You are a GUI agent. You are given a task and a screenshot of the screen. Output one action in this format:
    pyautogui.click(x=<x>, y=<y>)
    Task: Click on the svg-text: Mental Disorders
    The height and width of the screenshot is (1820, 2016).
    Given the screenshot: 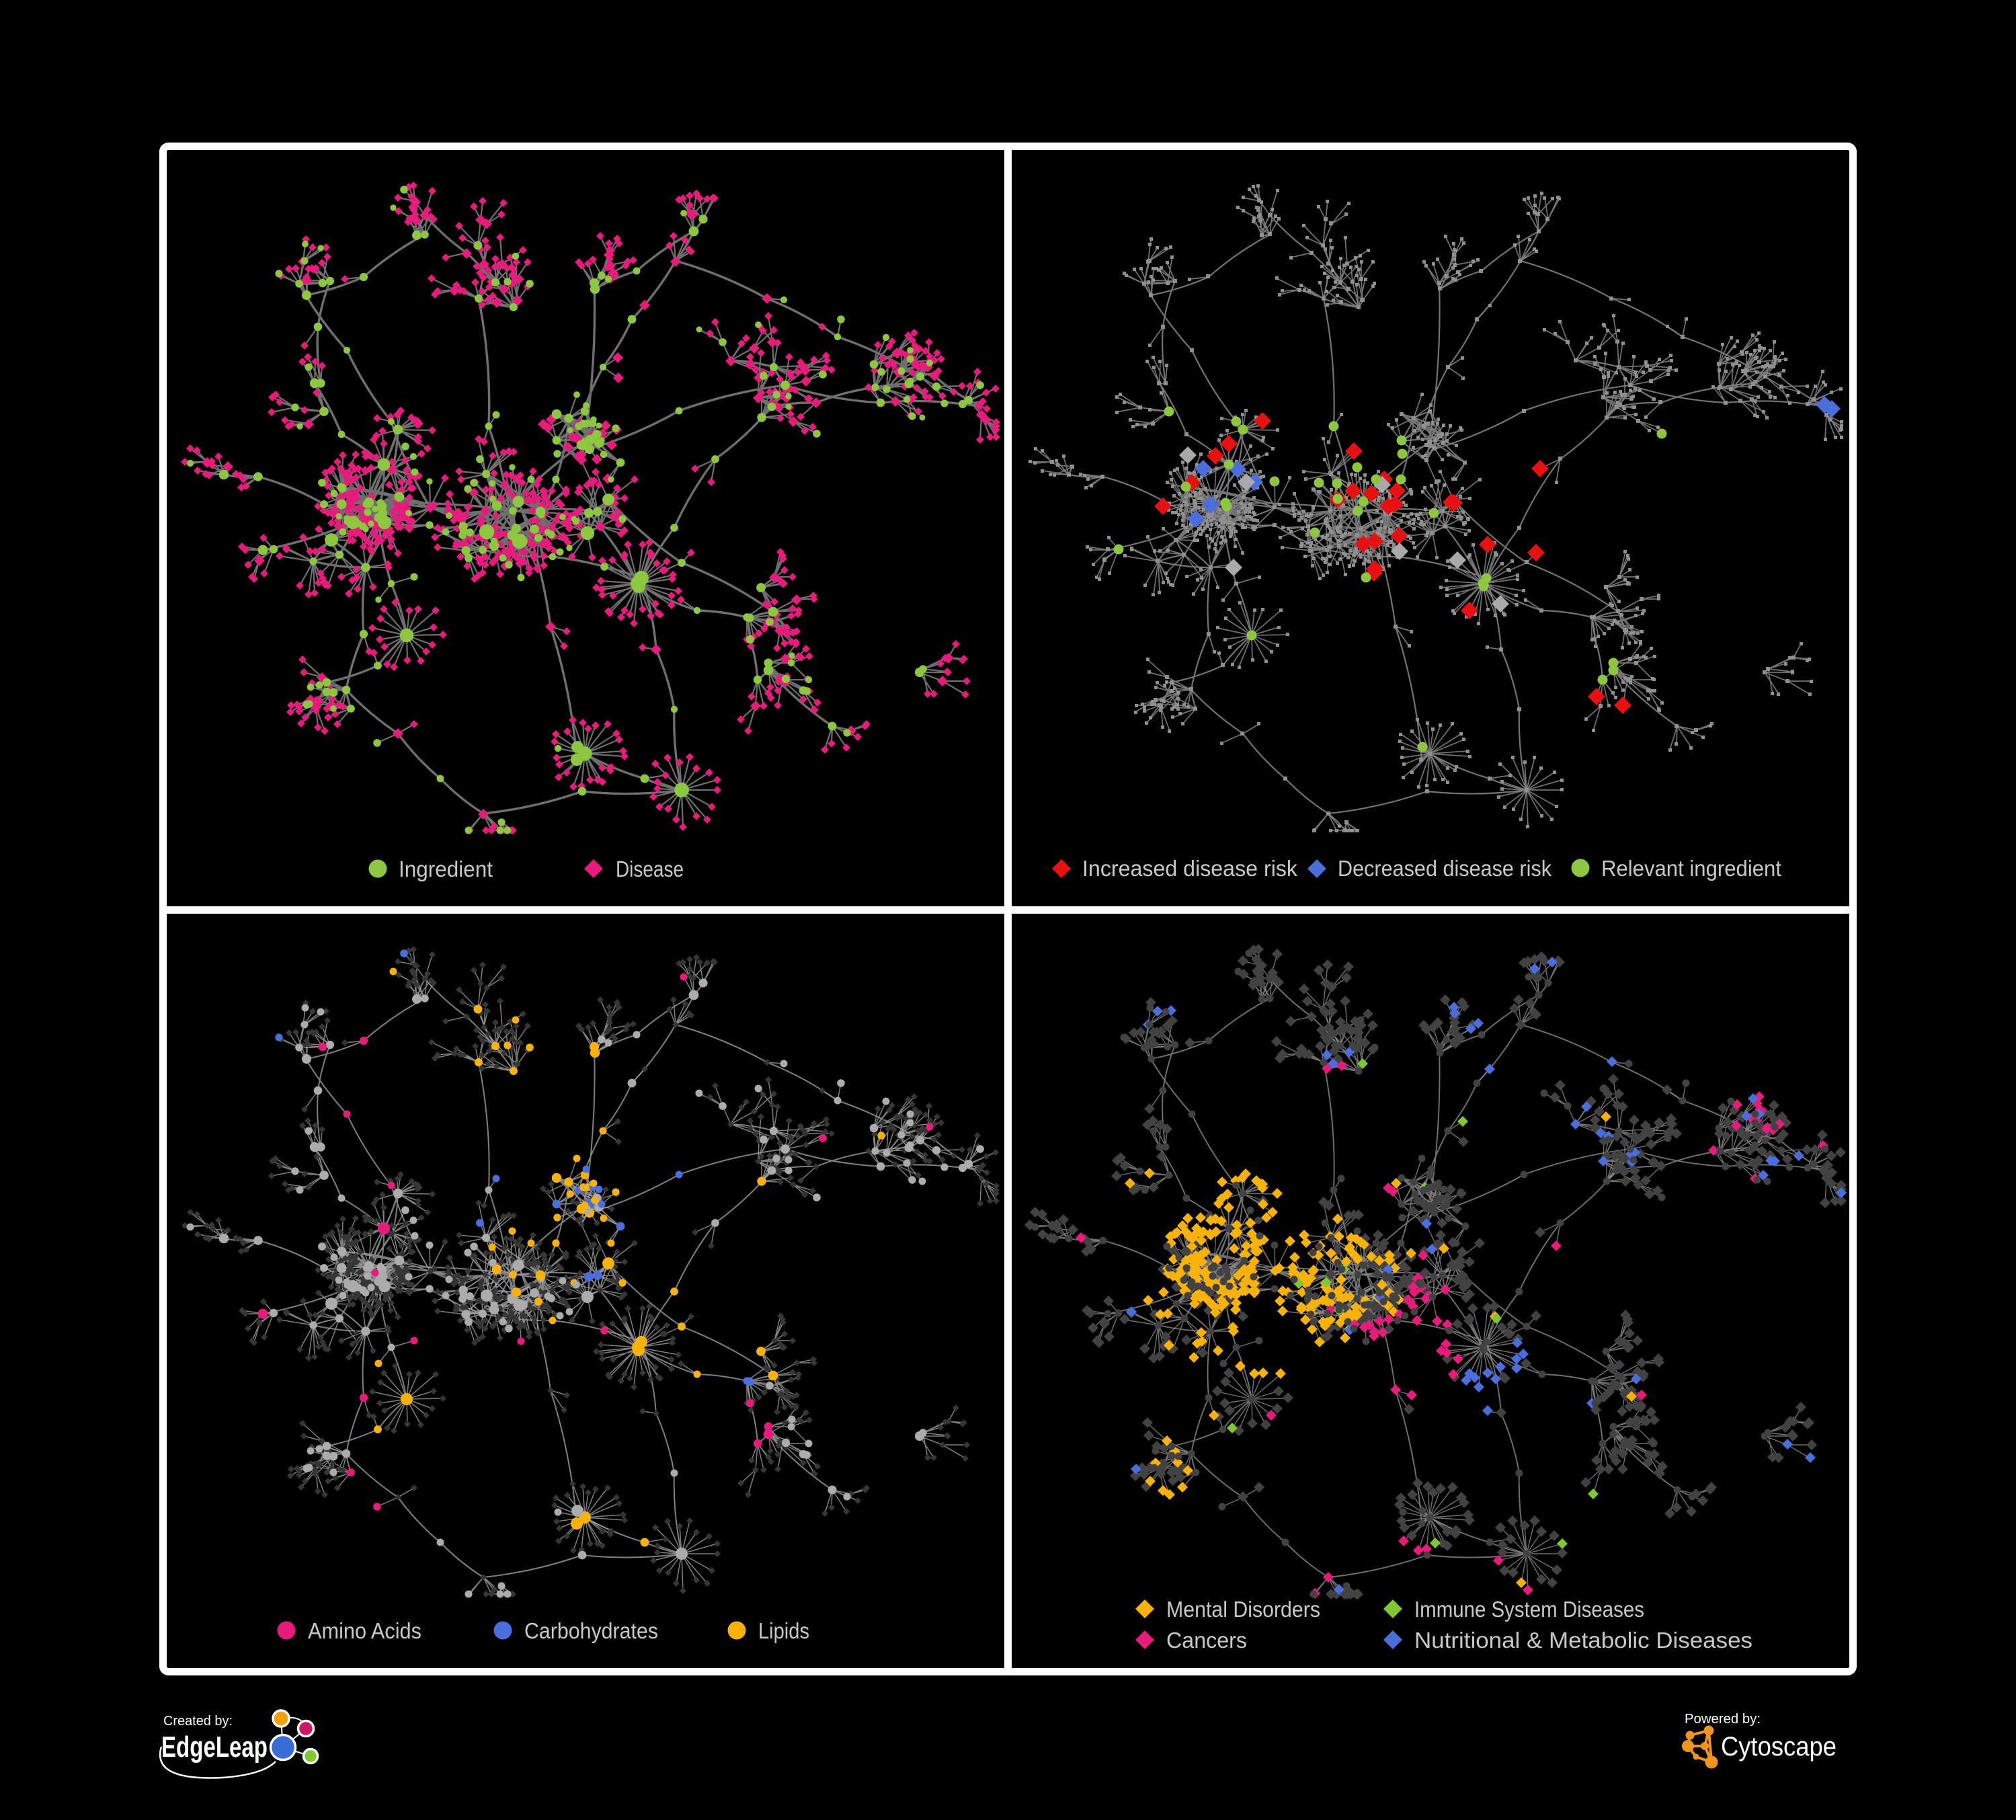 What is the action you would take?
    pyautogui.click(x=1243, y=1609)
    